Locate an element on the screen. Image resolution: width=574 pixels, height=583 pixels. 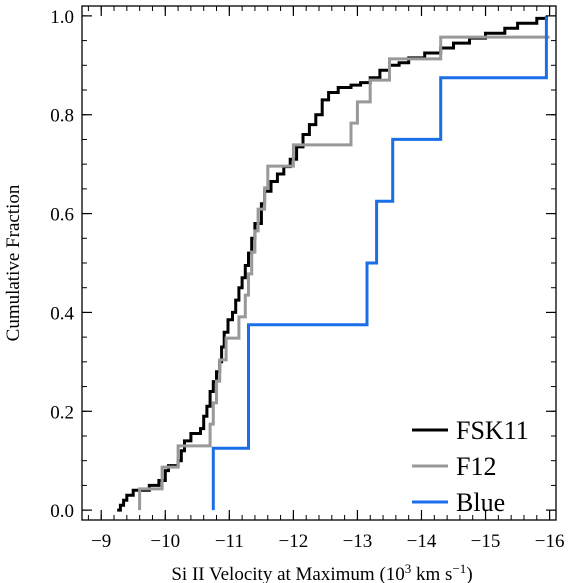
y-tick-label: 0.4 is located at coordinates (62, 313).